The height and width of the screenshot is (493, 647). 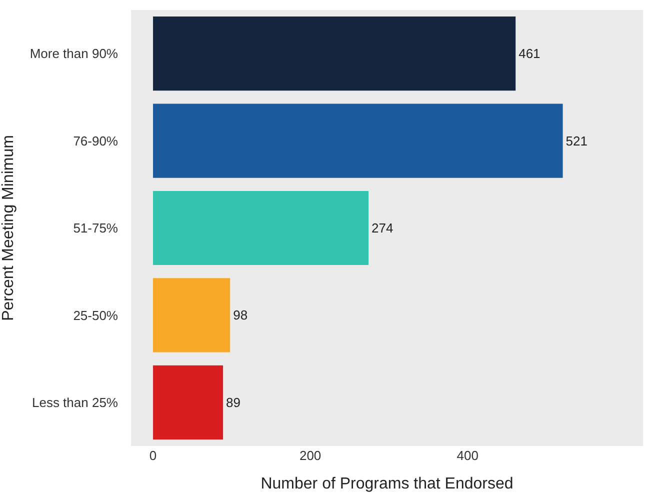 I want to click on x-axis-title: Number of Programs that Endorsed, so click(x=387, y=484).